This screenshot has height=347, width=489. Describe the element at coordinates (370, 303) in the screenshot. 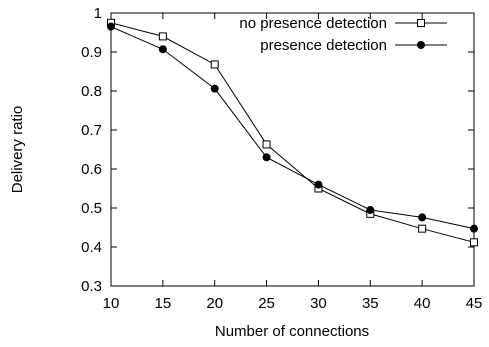

I see `x-tick-label: 35` at that location.